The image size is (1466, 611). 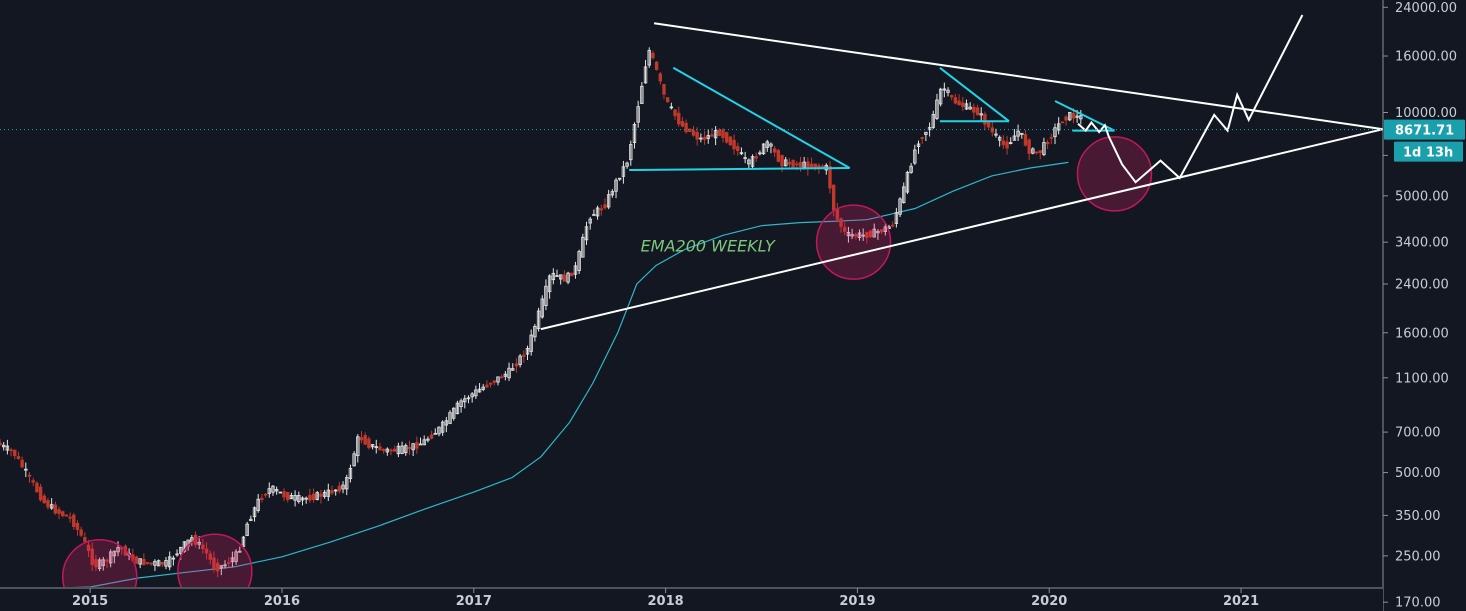 What do you see at coordinates (1418, 473) in the screenshot?
I see `y-tick-label: 500.00` at bounding box center [1418, 473].